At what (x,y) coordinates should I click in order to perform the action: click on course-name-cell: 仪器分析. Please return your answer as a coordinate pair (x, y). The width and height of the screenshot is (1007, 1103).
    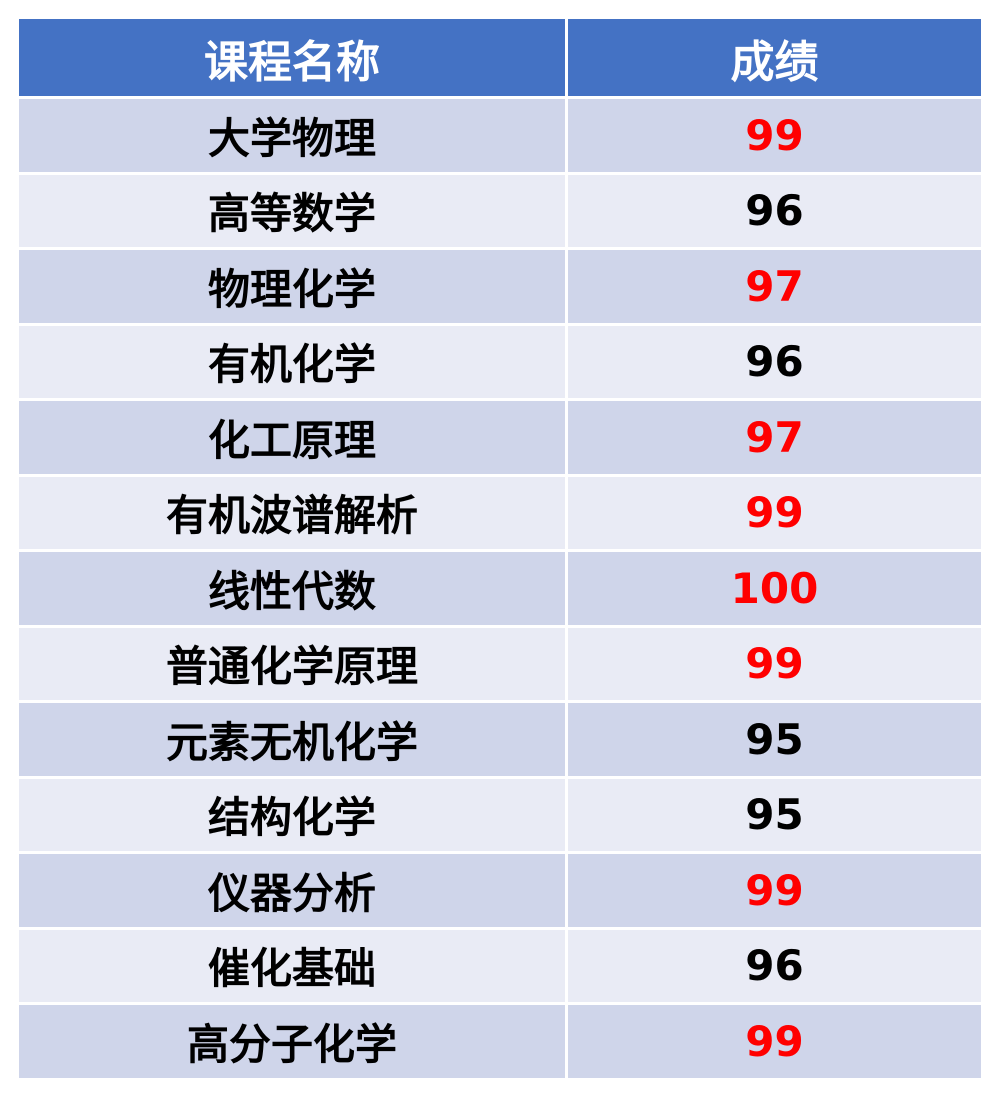
    Looking at the image, I should click on (292, 890).